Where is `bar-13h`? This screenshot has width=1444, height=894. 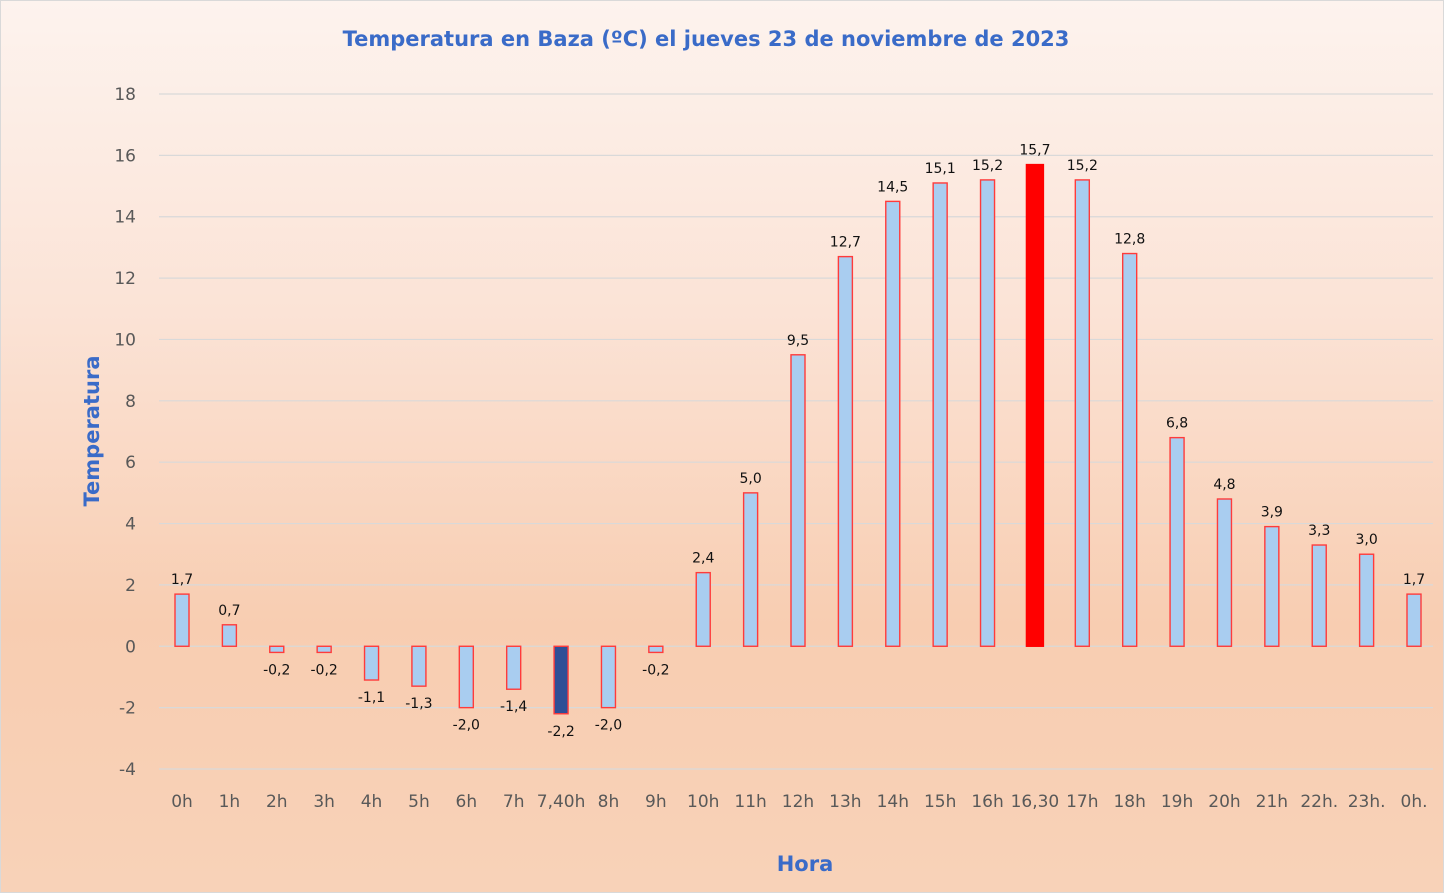 bar-13h is located at coordinates (845, 451).